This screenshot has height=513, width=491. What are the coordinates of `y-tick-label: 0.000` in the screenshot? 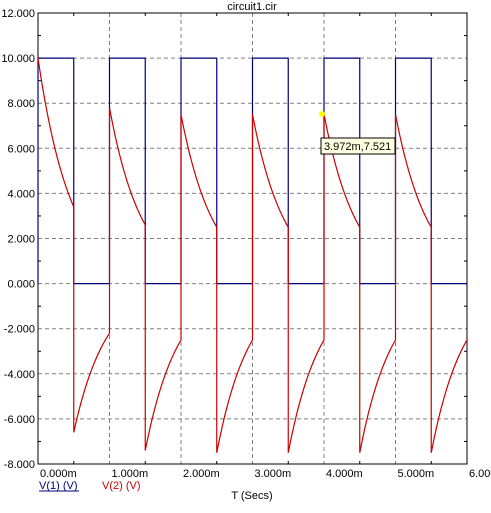 It's located at (21, 285).